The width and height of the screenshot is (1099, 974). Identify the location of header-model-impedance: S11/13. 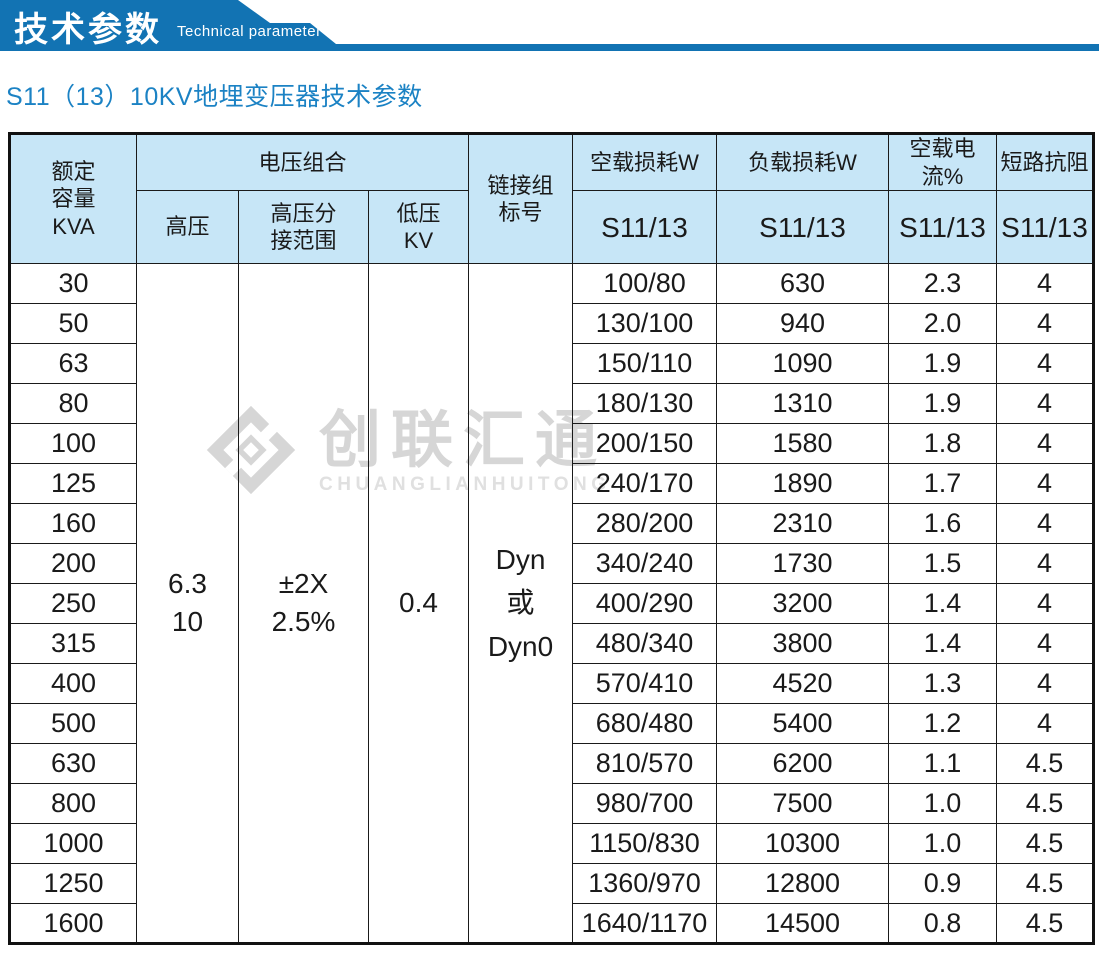
(1045, 227).